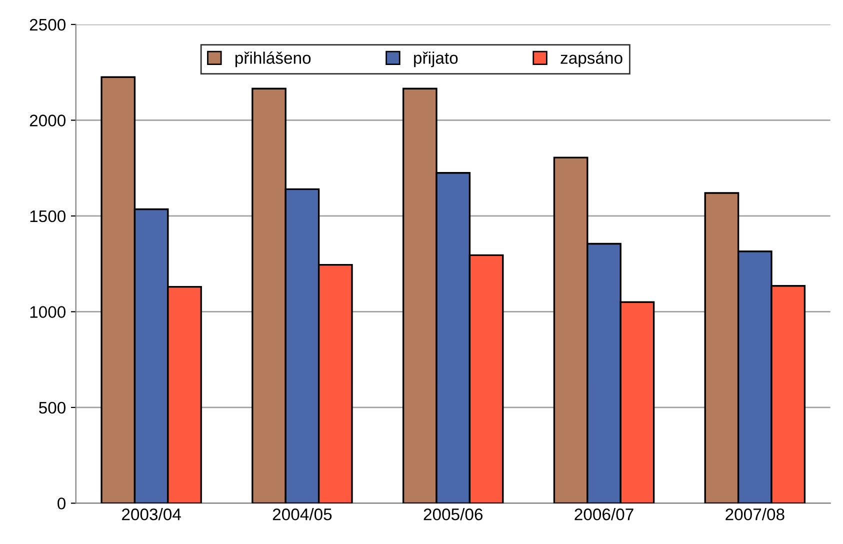  I want to click on y-tick-label: 2500, so click(48, 24).